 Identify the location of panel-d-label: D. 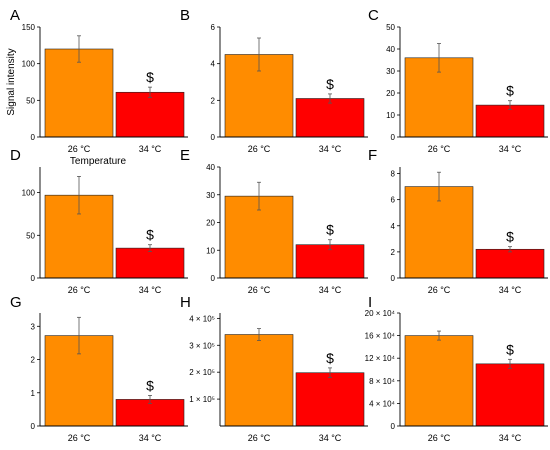
(15, 155).